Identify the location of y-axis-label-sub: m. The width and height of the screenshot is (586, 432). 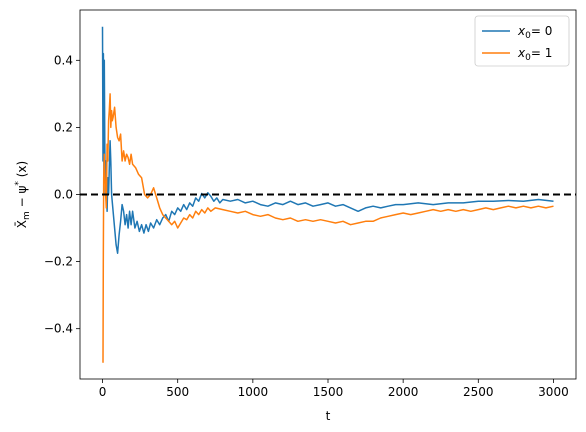
(27, 215).